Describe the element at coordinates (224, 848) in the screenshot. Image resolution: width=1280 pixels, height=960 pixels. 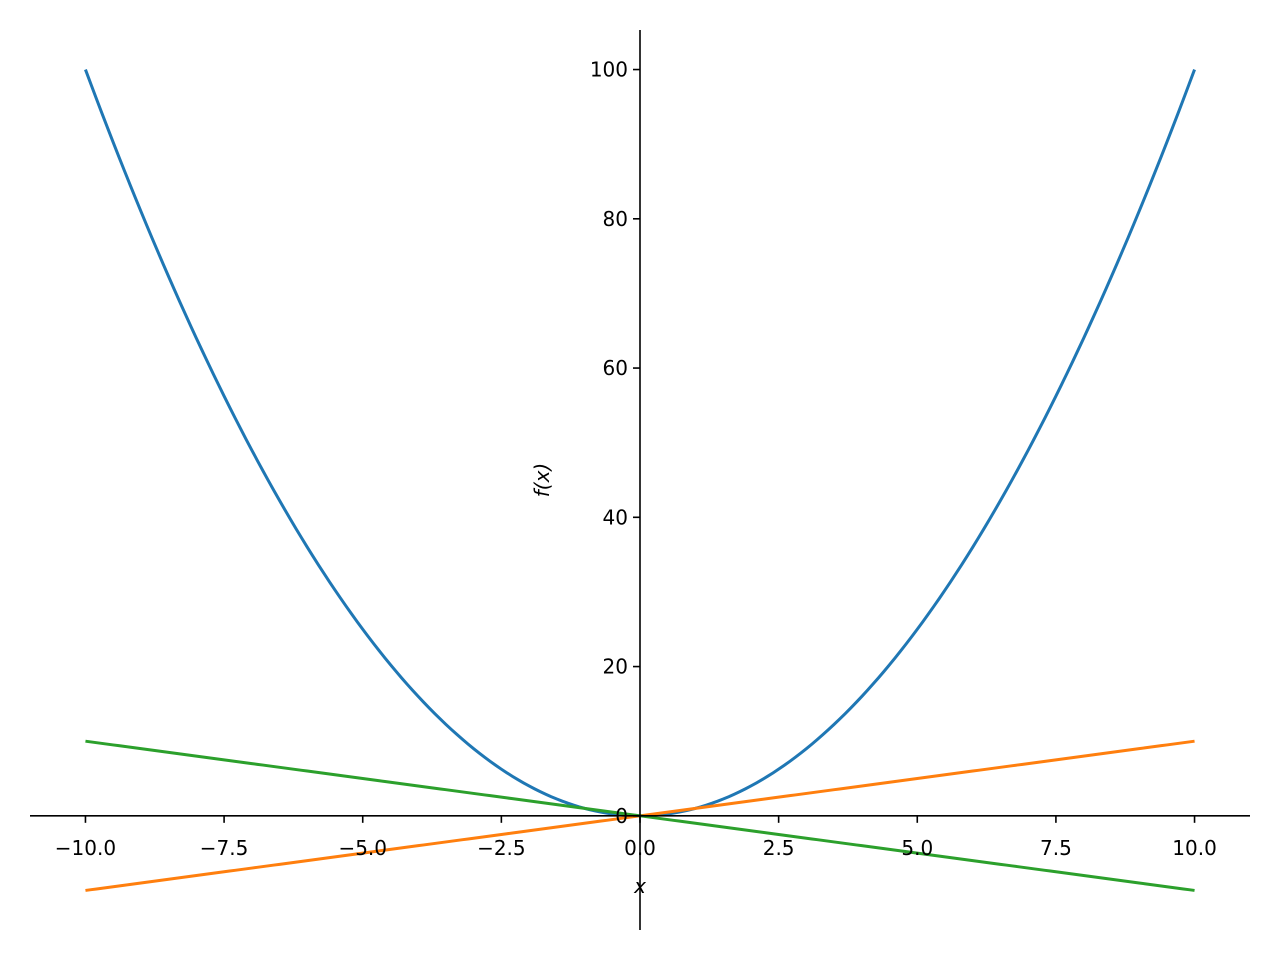
I see `x-tick-label: −7.5` at that location.